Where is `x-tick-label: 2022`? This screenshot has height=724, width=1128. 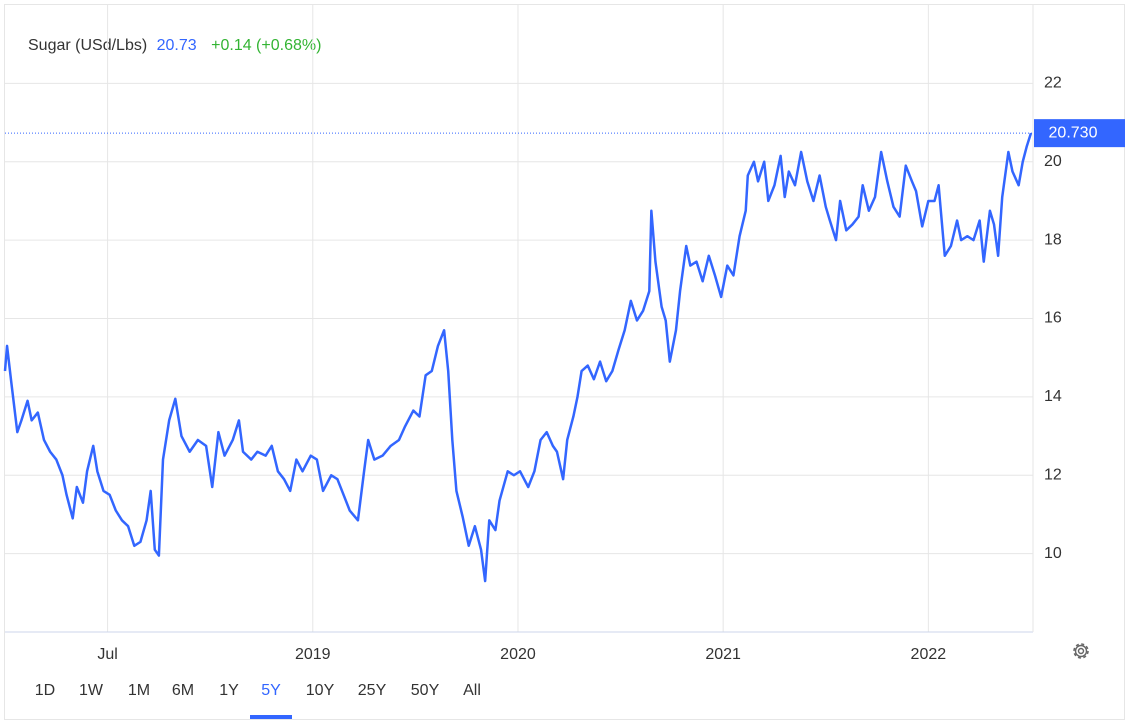 x-tick-label: 2022 is located at coordinates (929, 654).